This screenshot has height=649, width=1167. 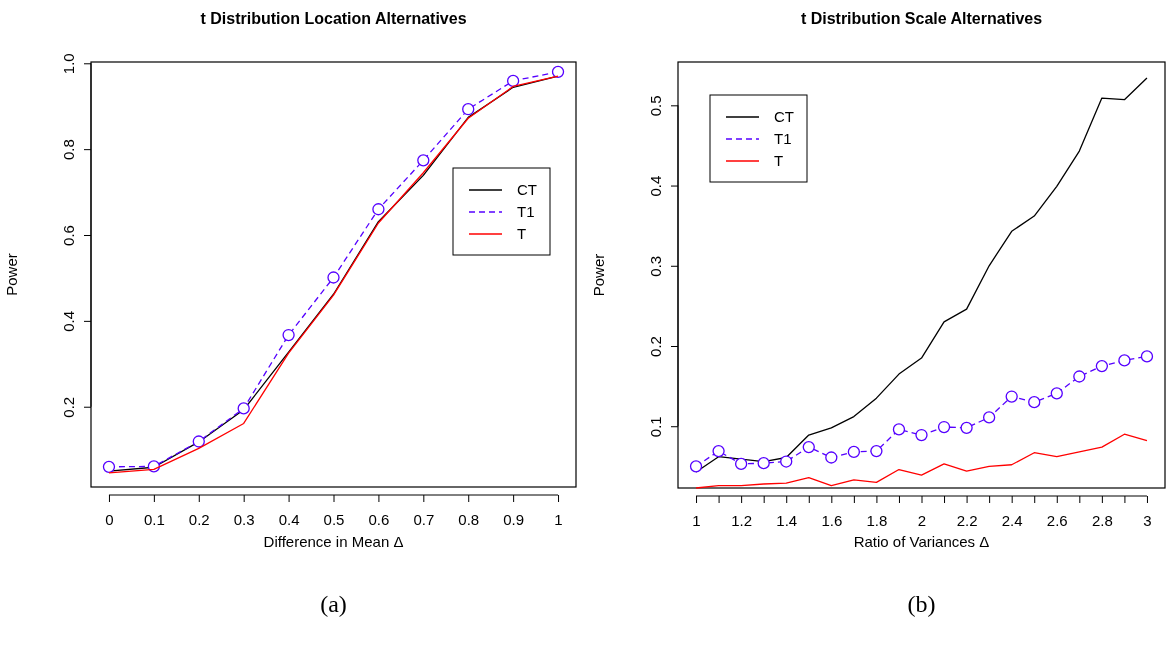 What do you see at coordinates (921, 461) in the screenshot?
I see `line-series` at bounding box center [921, 461].